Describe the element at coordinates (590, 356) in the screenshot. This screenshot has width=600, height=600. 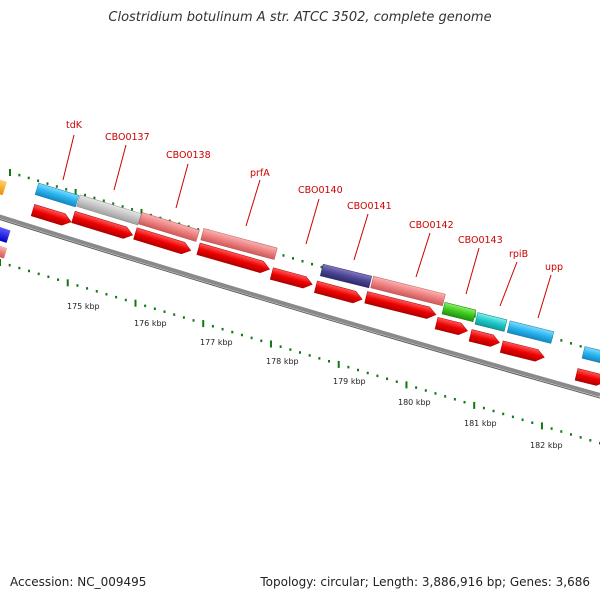
I see `feature-upp` at that location.